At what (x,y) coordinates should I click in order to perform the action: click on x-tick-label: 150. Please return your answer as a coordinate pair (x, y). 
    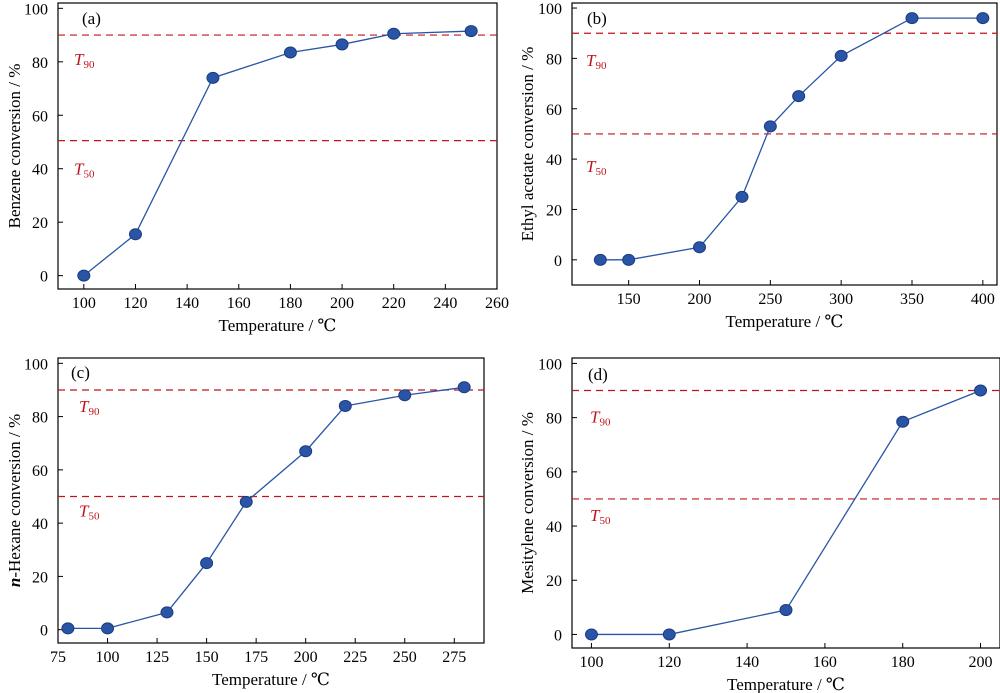
    Looking at the image, I should click on (629, 299).